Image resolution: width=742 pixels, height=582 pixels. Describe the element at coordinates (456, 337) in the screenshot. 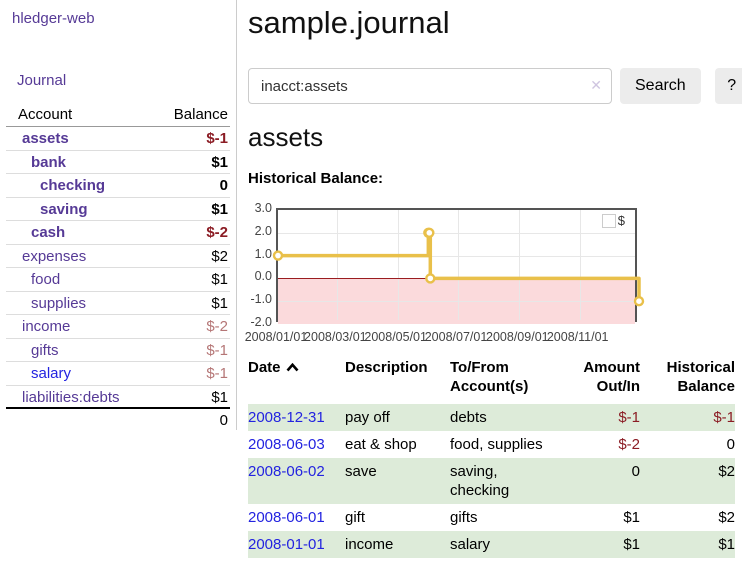

I see `x-axis-label: 2008/07/01` at that location.